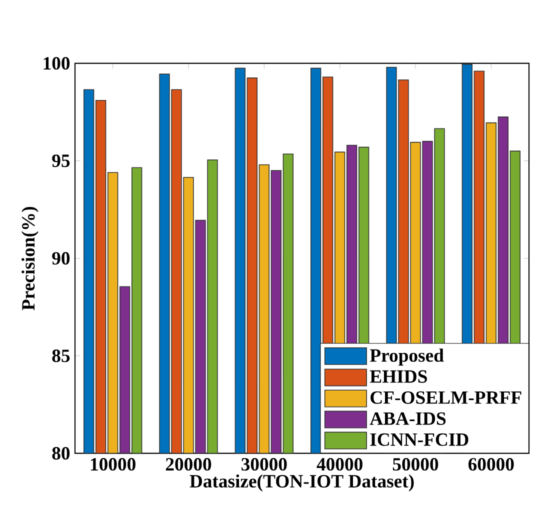  What do you see at coordinates (491, 464) in the screenshot?
I see `x-tick-label: 60000` at bounding box center [491, 464].